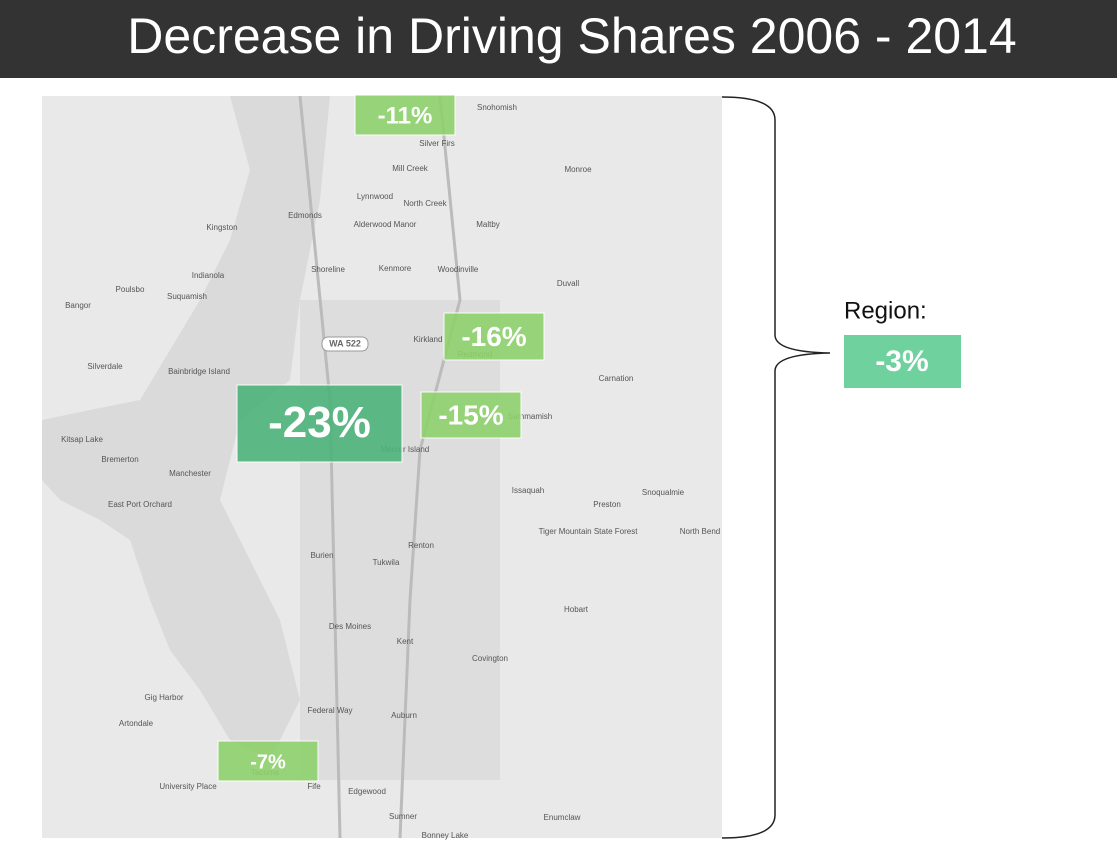  Describe the element at coordinates (119, 459) in the screenshot. I see `place-label: Bremerton` at that location.